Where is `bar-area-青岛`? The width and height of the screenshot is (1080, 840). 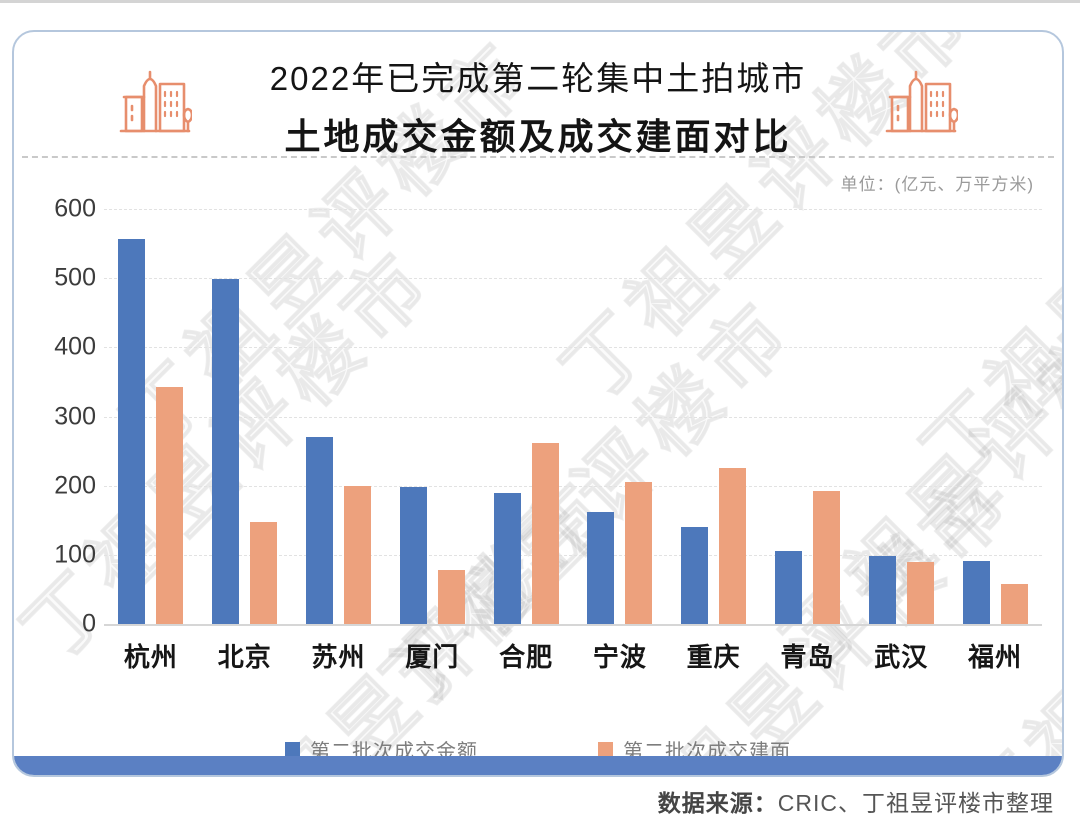 bar-area-青岛 is located at coordinates (826, 557).